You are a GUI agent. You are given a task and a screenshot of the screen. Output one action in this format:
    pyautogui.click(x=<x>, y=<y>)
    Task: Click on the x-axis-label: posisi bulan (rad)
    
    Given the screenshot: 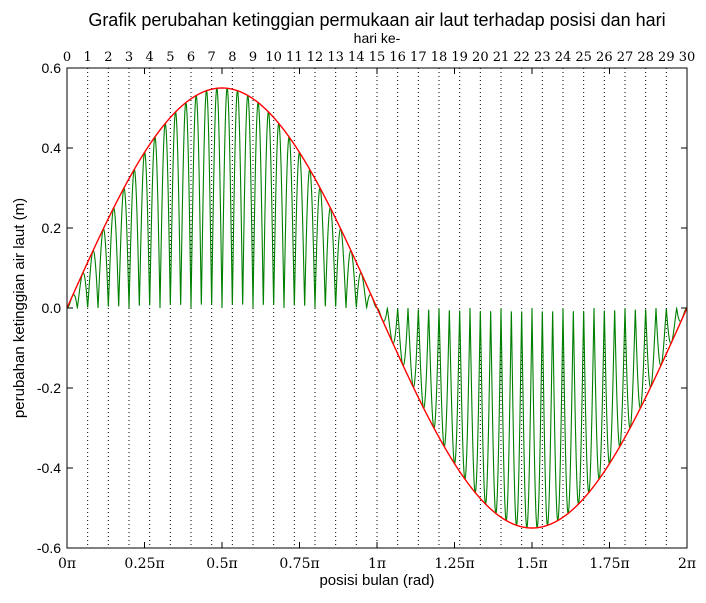 What is the action you would take?
    pyautogui.click(x=376, y=580)
    